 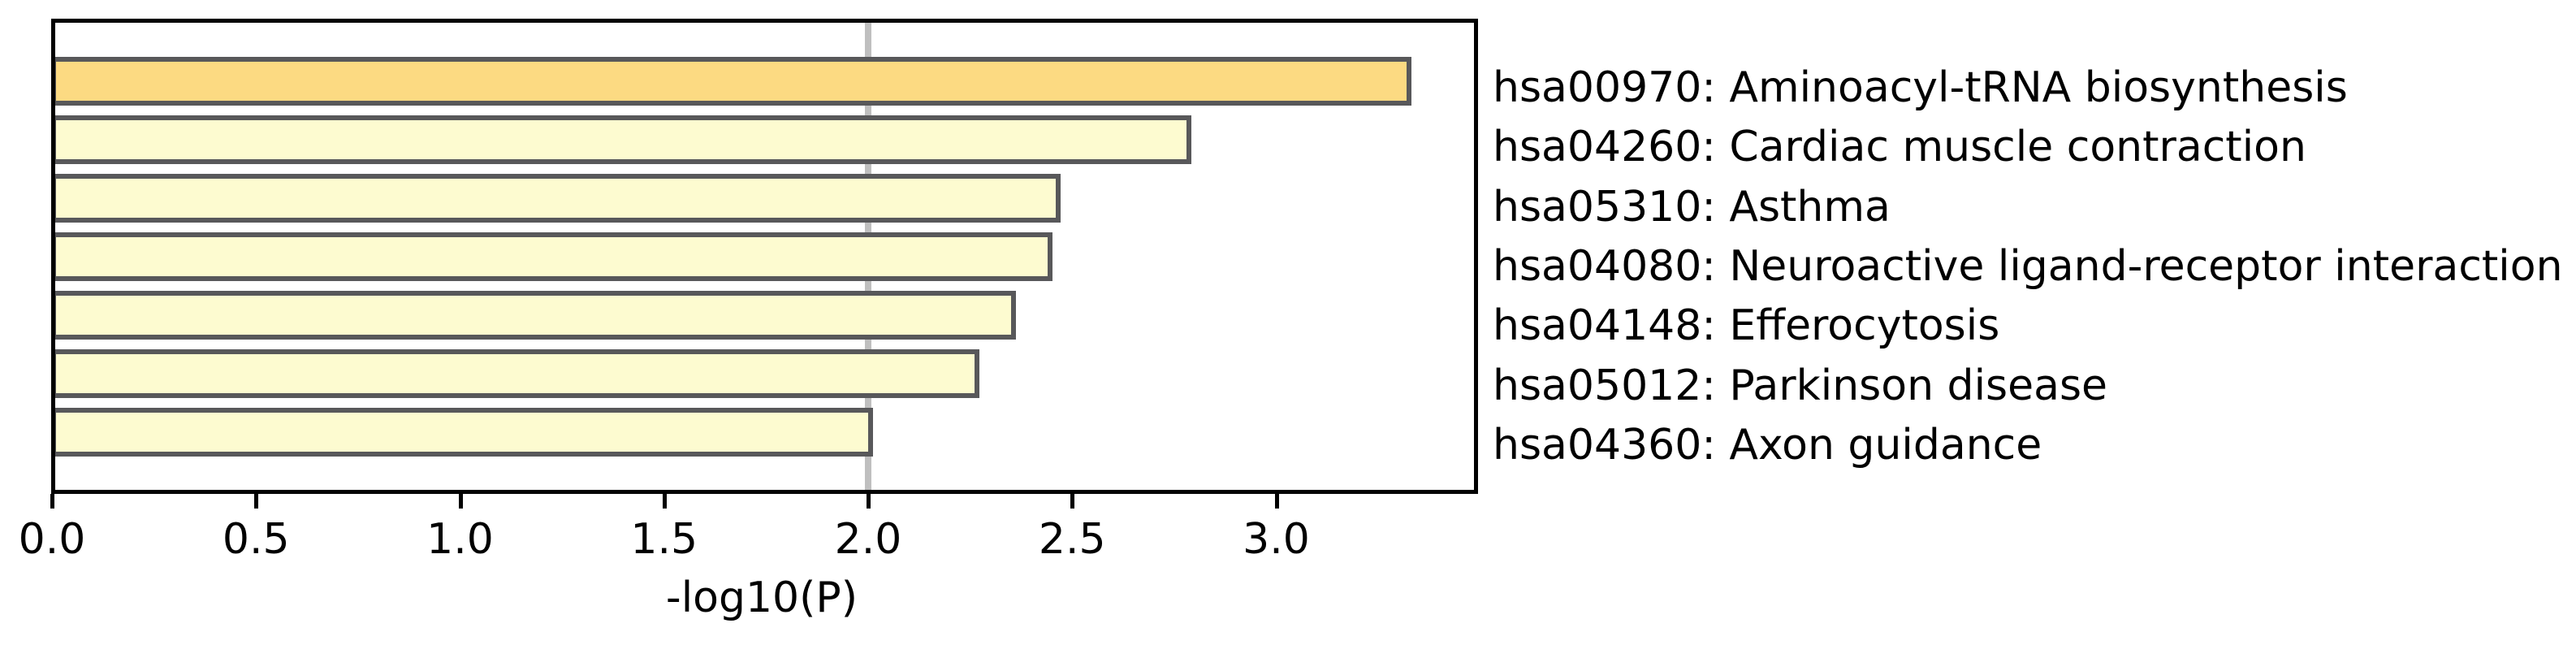 What do you see at coordinates (256, 539) in the screenshot?
I see `x-tick-label: 0.5` at bounding box center [256, 539].